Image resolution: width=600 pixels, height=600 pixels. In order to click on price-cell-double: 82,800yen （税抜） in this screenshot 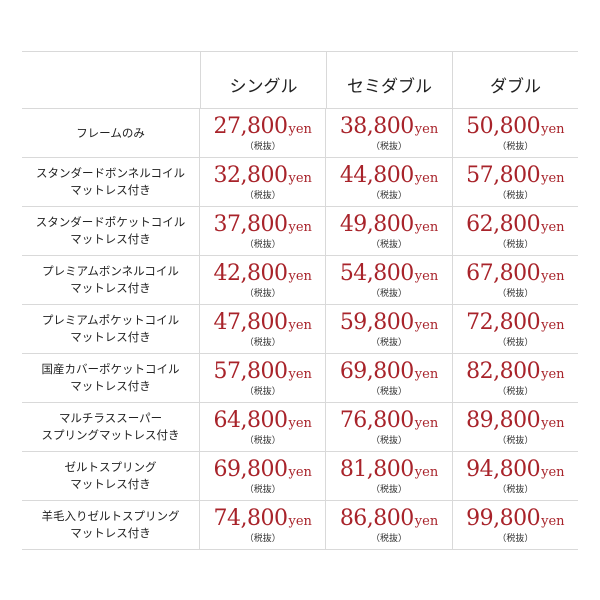, I will do `click(514, 378)`.